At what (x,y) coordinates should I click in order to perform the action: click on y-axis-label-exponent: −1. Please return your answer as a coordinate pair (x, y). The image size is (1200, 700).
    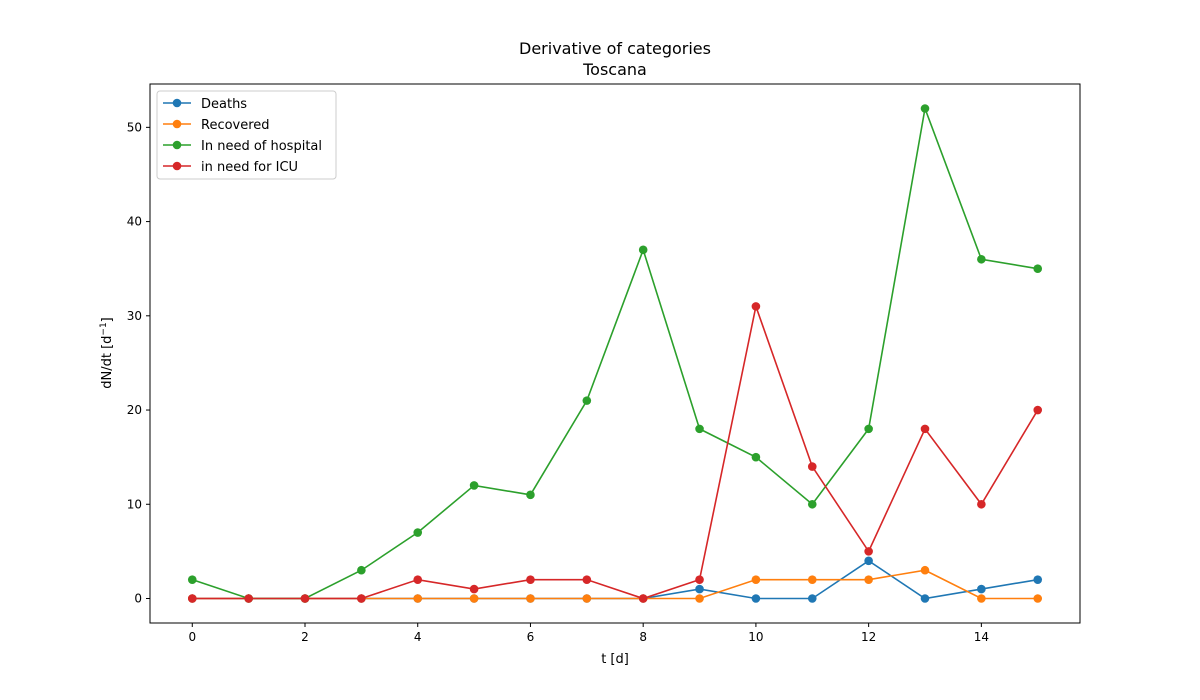
    Looking at the image, I should click on (104, 328).